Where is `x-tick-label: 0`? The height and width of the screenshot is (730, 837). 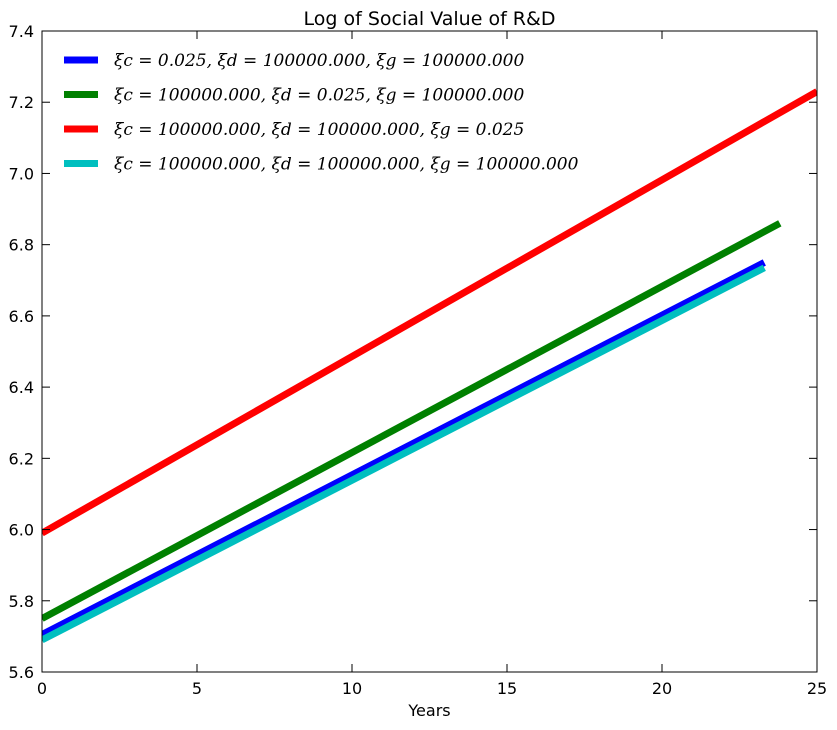 x-tick-label: 0 is located at coordinates (42, 688).